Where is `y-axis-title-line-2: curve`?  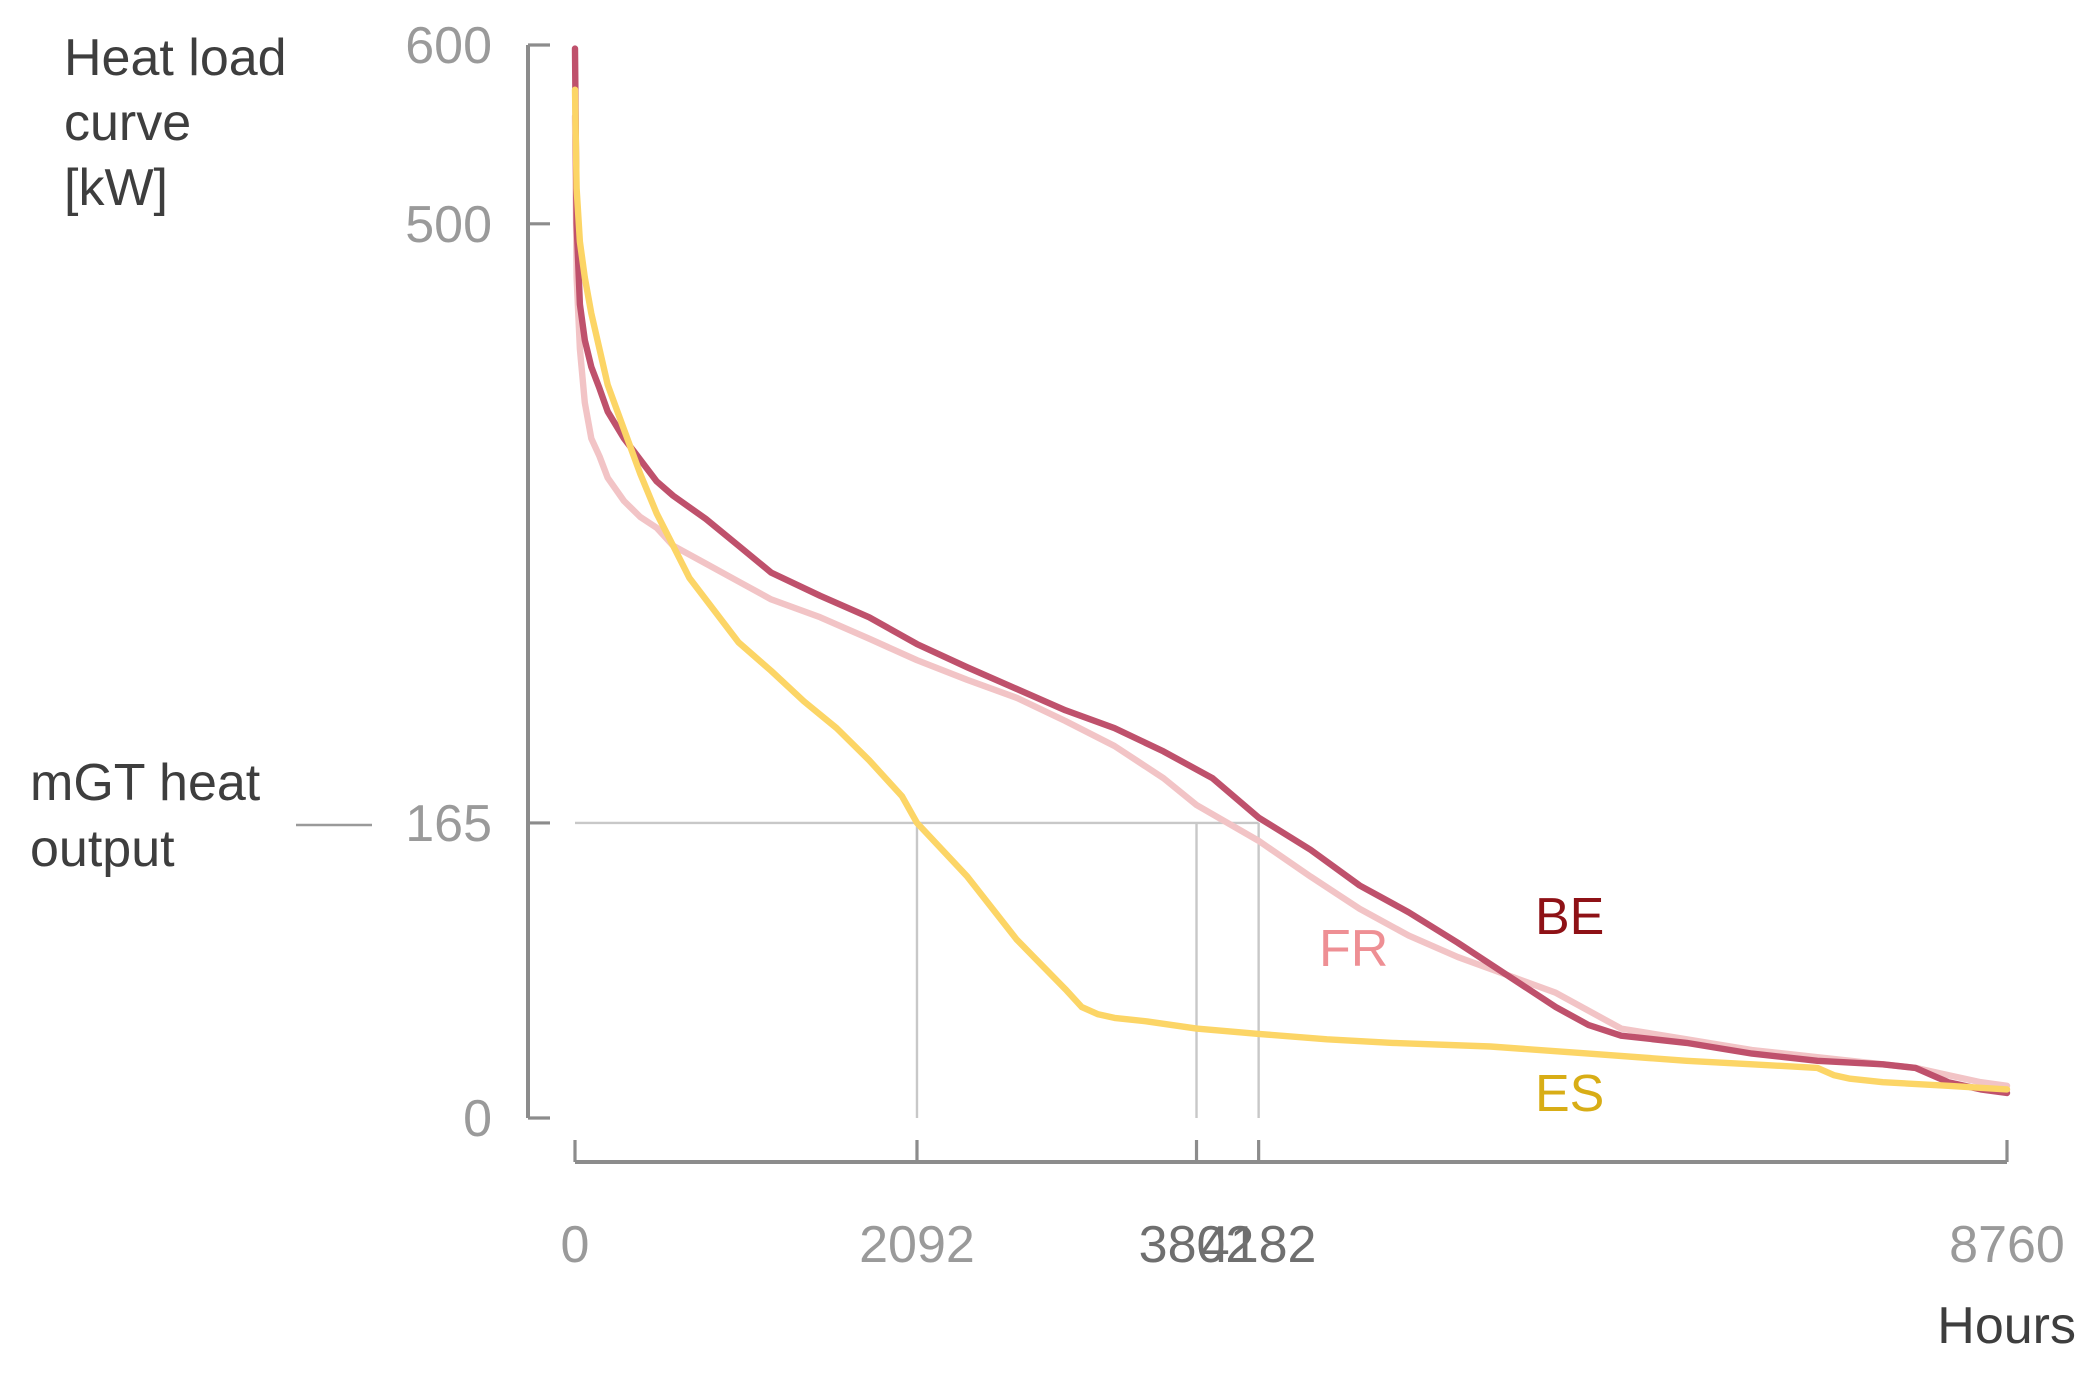
y-axis-title-line-2: curve is located at coordinates (127, 123).